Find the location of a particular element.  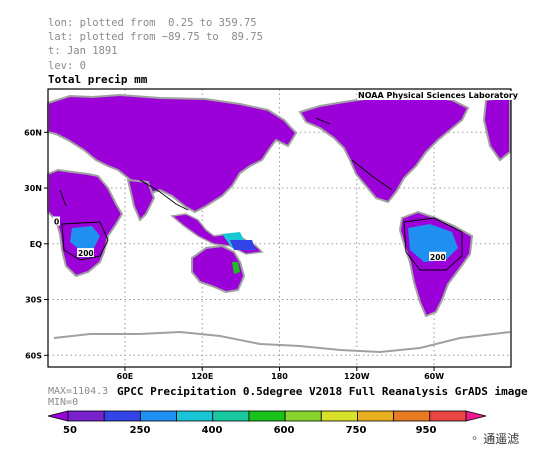

landmass-australia is located at coordinates (218, 269).